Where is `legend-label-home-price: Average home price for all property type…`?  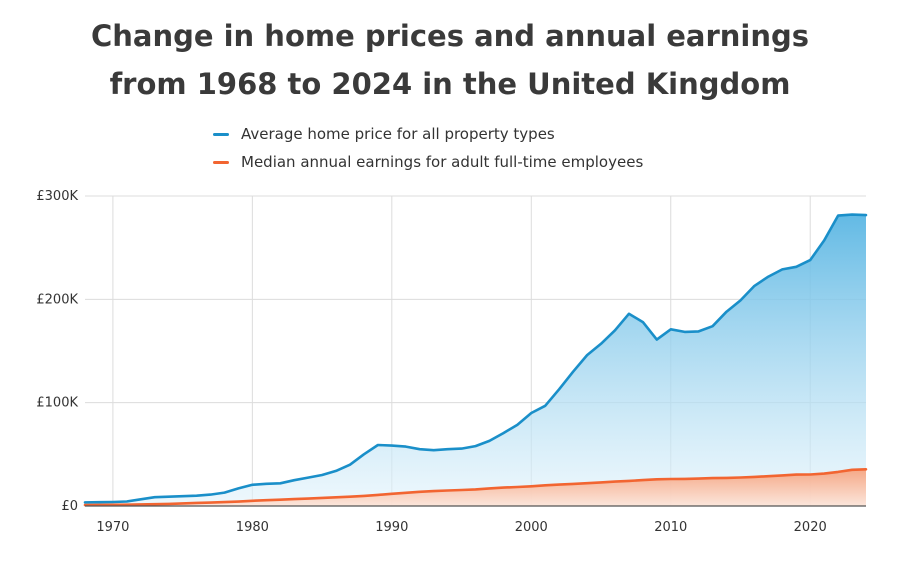 legend-label-home-price: Average home price for all property type… is located at coordinates (398, 134).